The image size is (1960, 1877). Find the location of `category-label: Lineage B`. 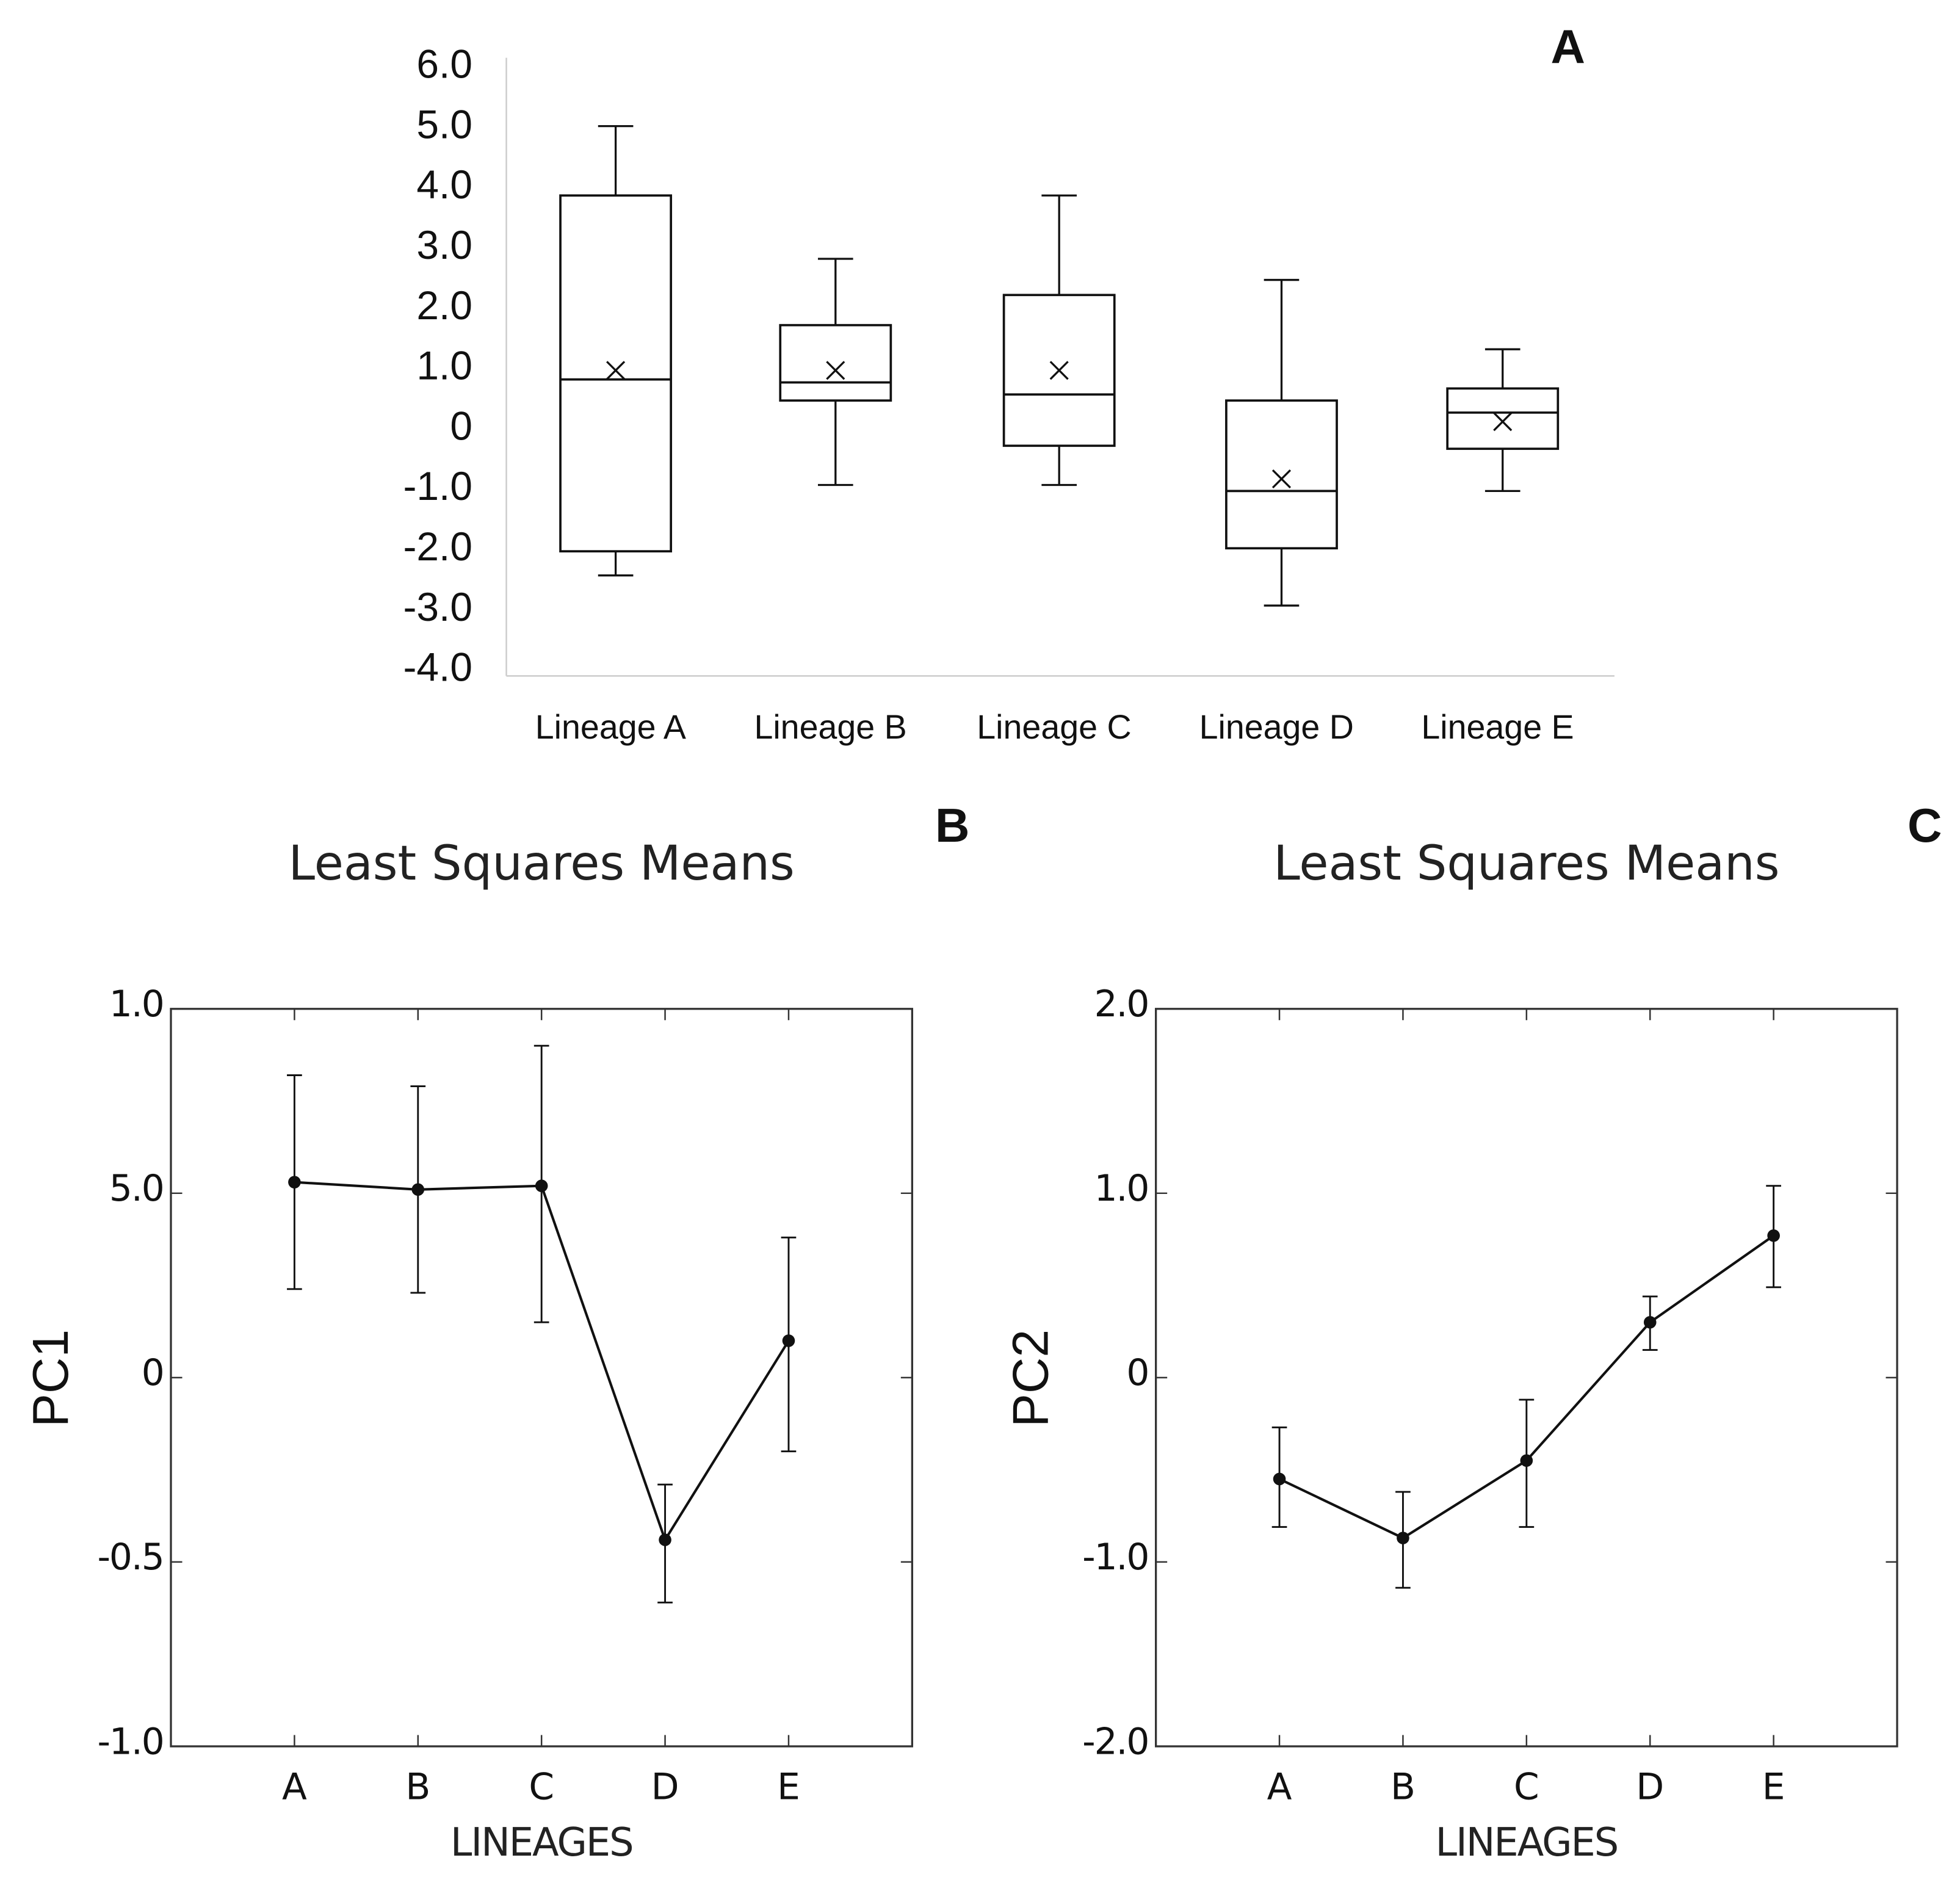

category-label: Lineage B is located at coordinates (830, 727).